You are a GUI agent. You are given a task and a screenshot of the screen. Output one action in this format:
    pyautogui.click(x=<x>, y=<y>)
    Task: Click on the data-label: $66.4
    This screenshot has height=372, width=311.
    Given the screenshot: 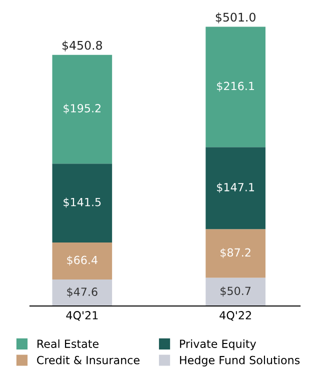 What is the action you would take?
    pyautogui.click(x=82, y=261)
    